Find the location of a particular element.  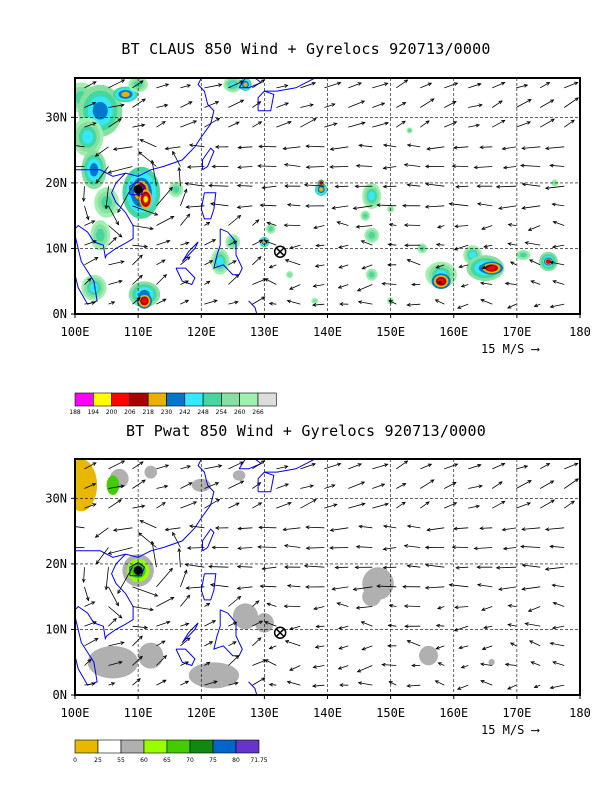

colorbar-label: 194 is located at coordinates (94, 412).